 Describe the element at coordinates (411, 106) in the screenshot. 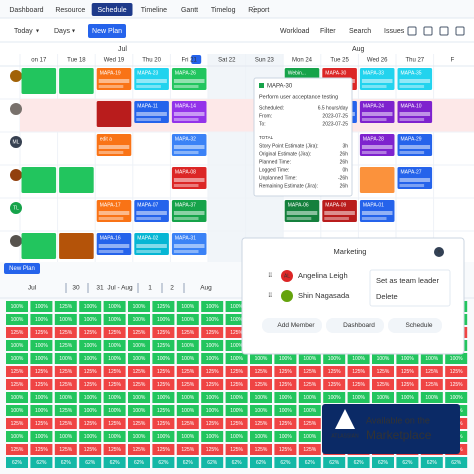

I see `task-key: MAPA-10` at that location.